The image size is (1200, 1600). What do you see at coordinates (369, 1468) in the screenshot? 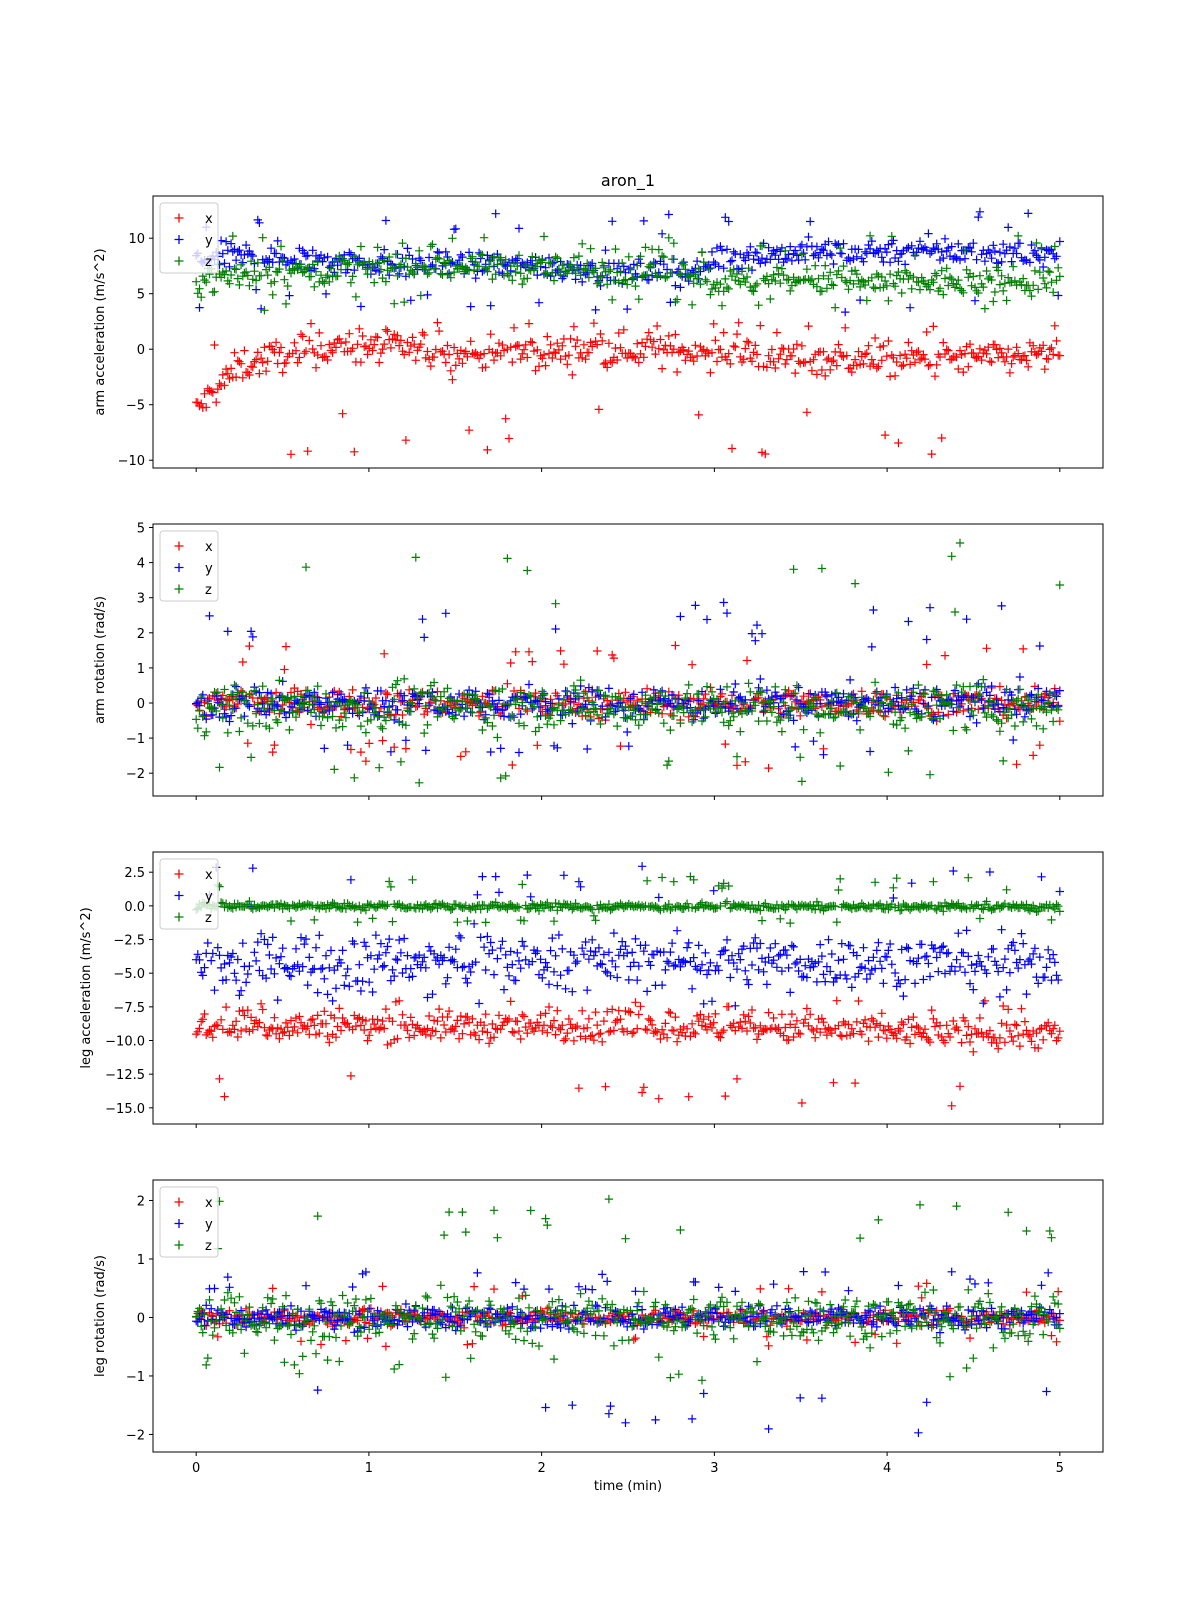
I see `x-tick-label: 1` at bounding box center [369, 1468].